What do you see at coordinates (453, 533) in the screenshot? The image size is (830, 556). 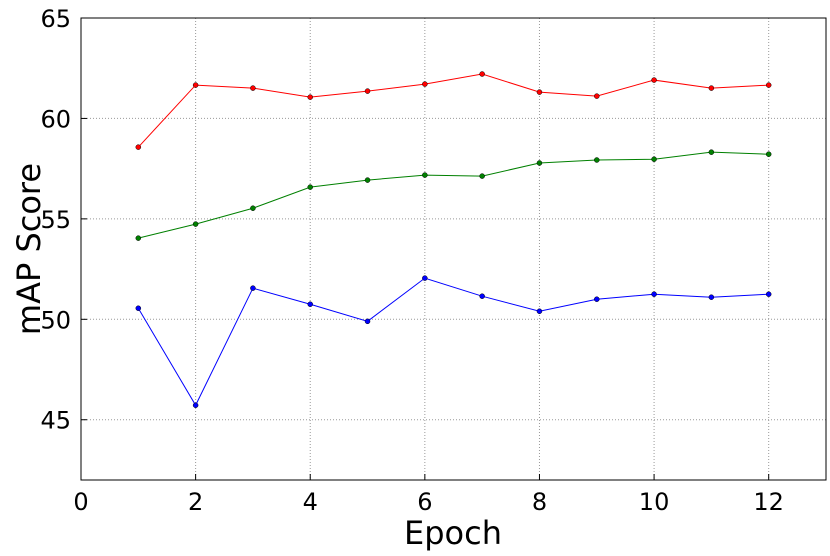 I see `x-axis-label: Epoch` at bounding box center [453, 533].